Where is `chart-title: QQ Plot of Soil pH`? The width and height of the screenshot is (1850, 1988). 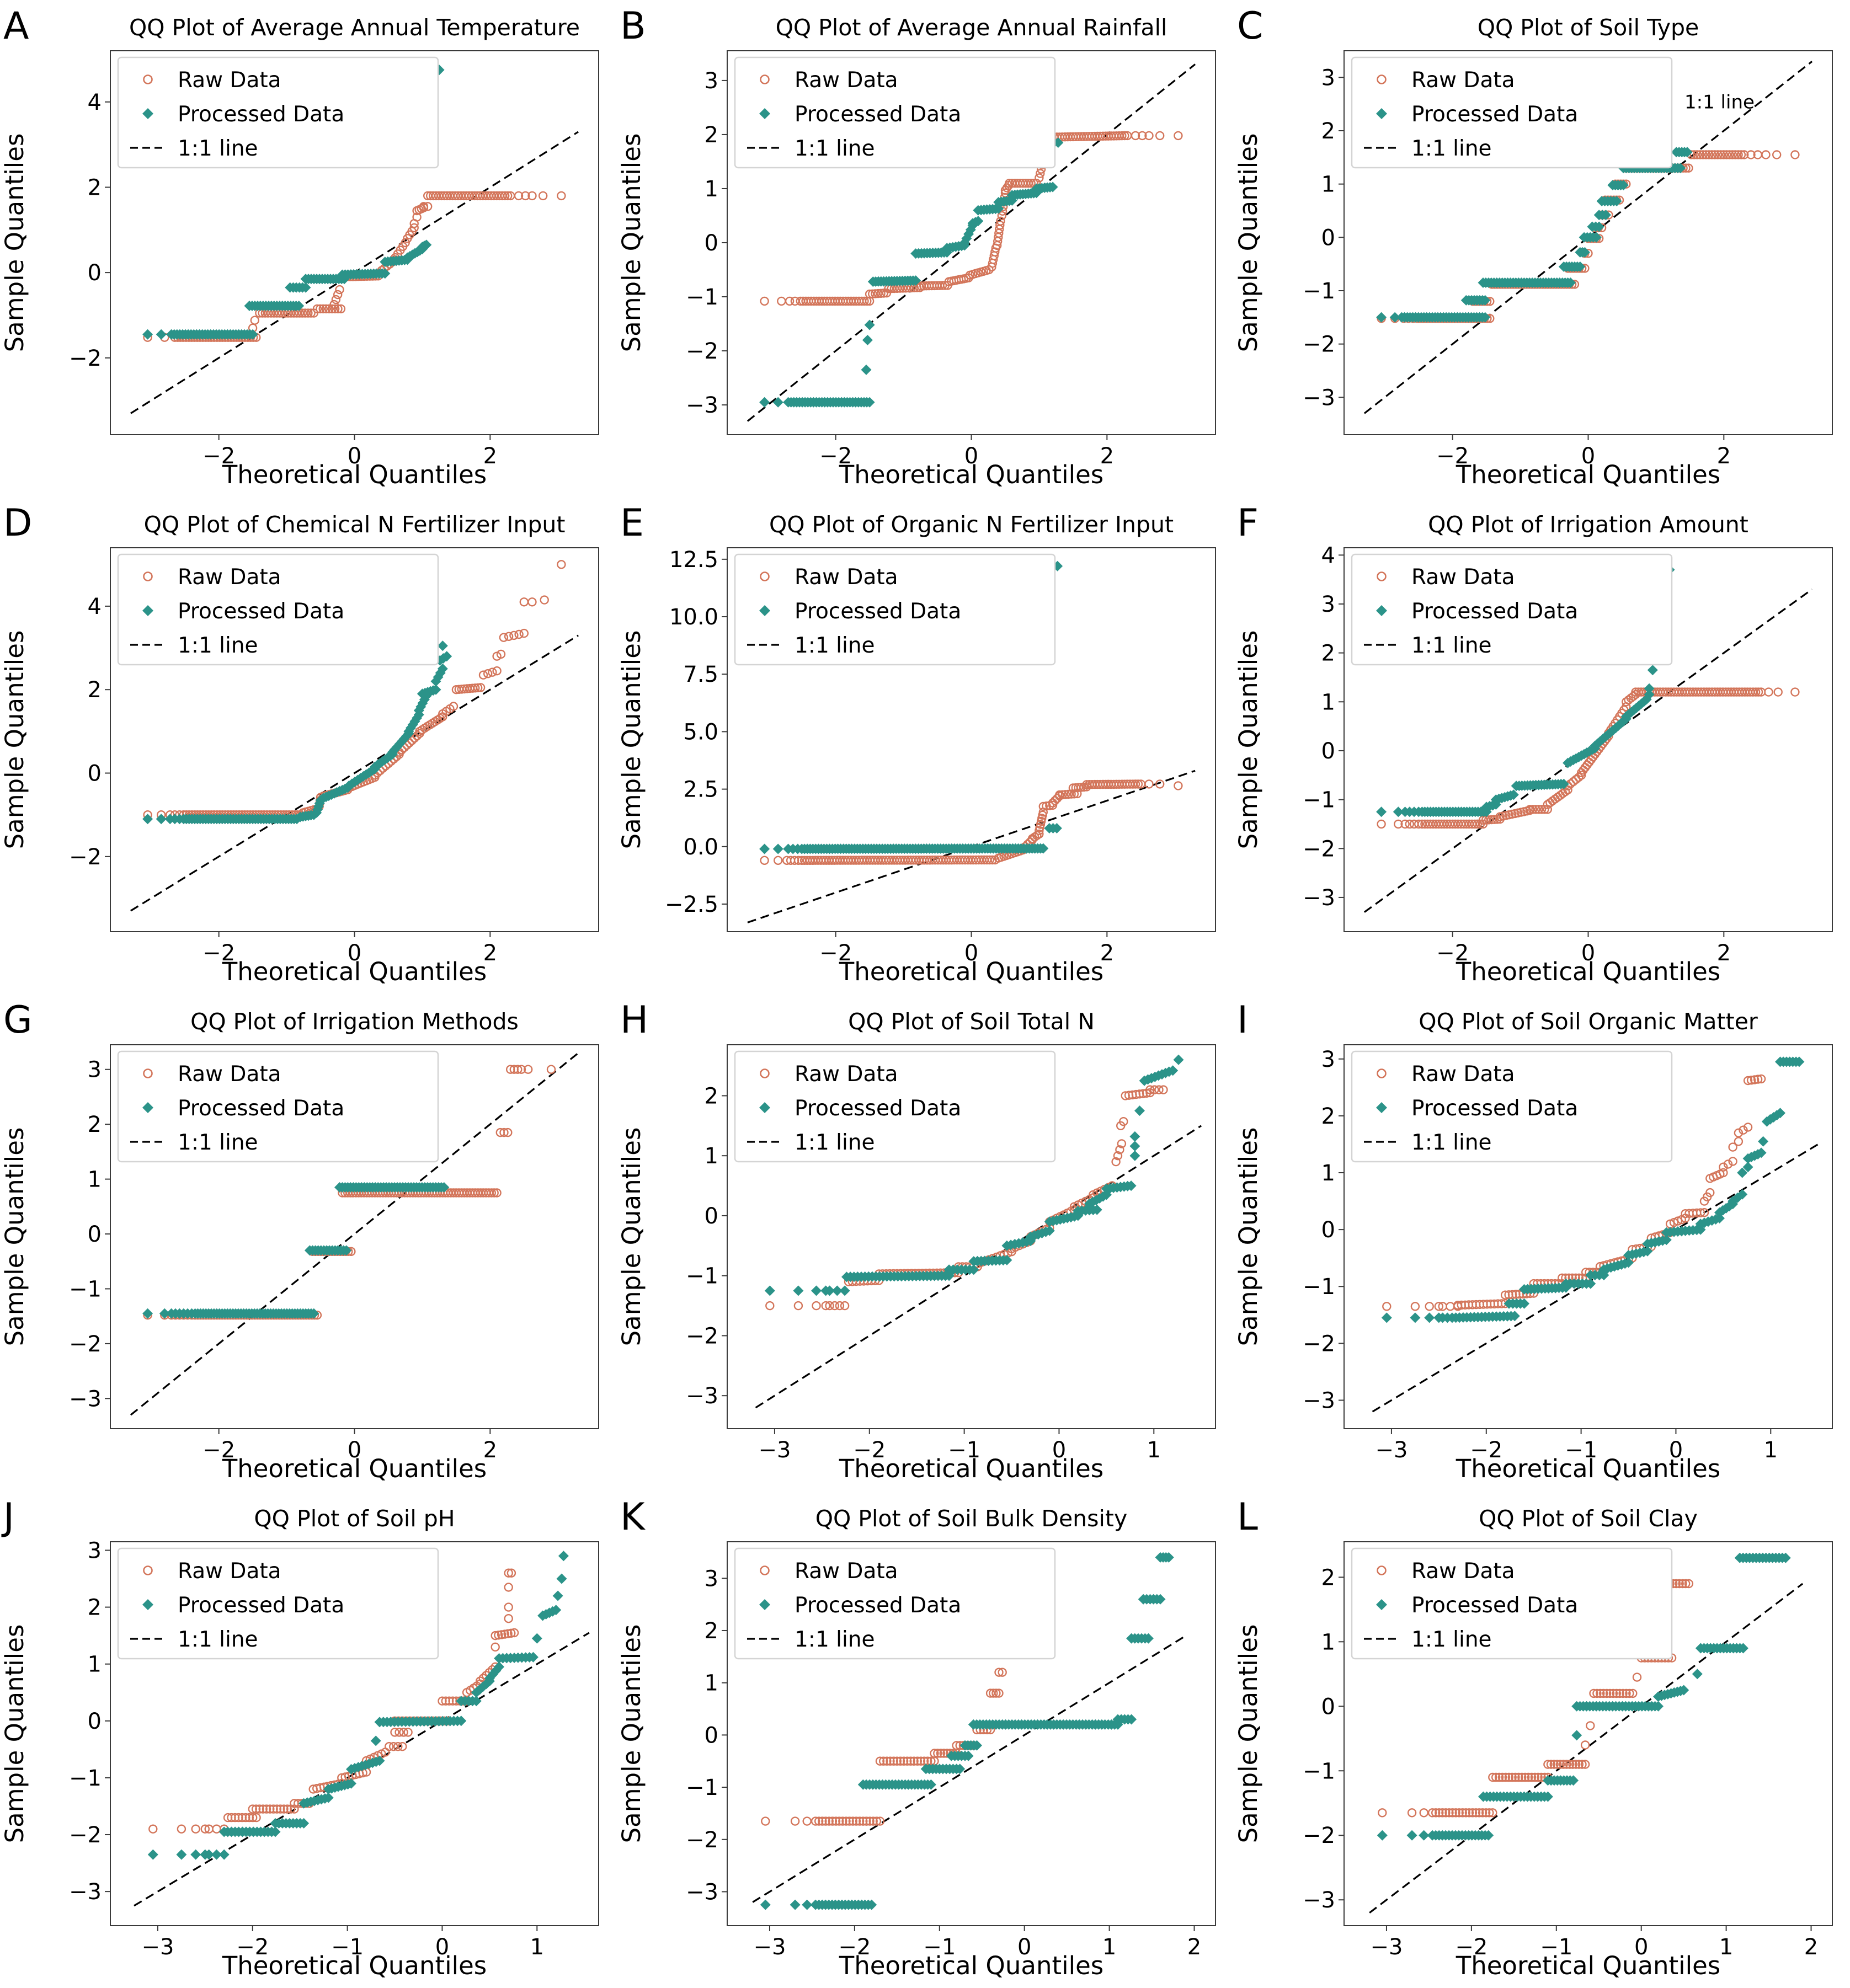 chart-title: QQ Plot of Soil pH is located at coordinates (354, 1518).